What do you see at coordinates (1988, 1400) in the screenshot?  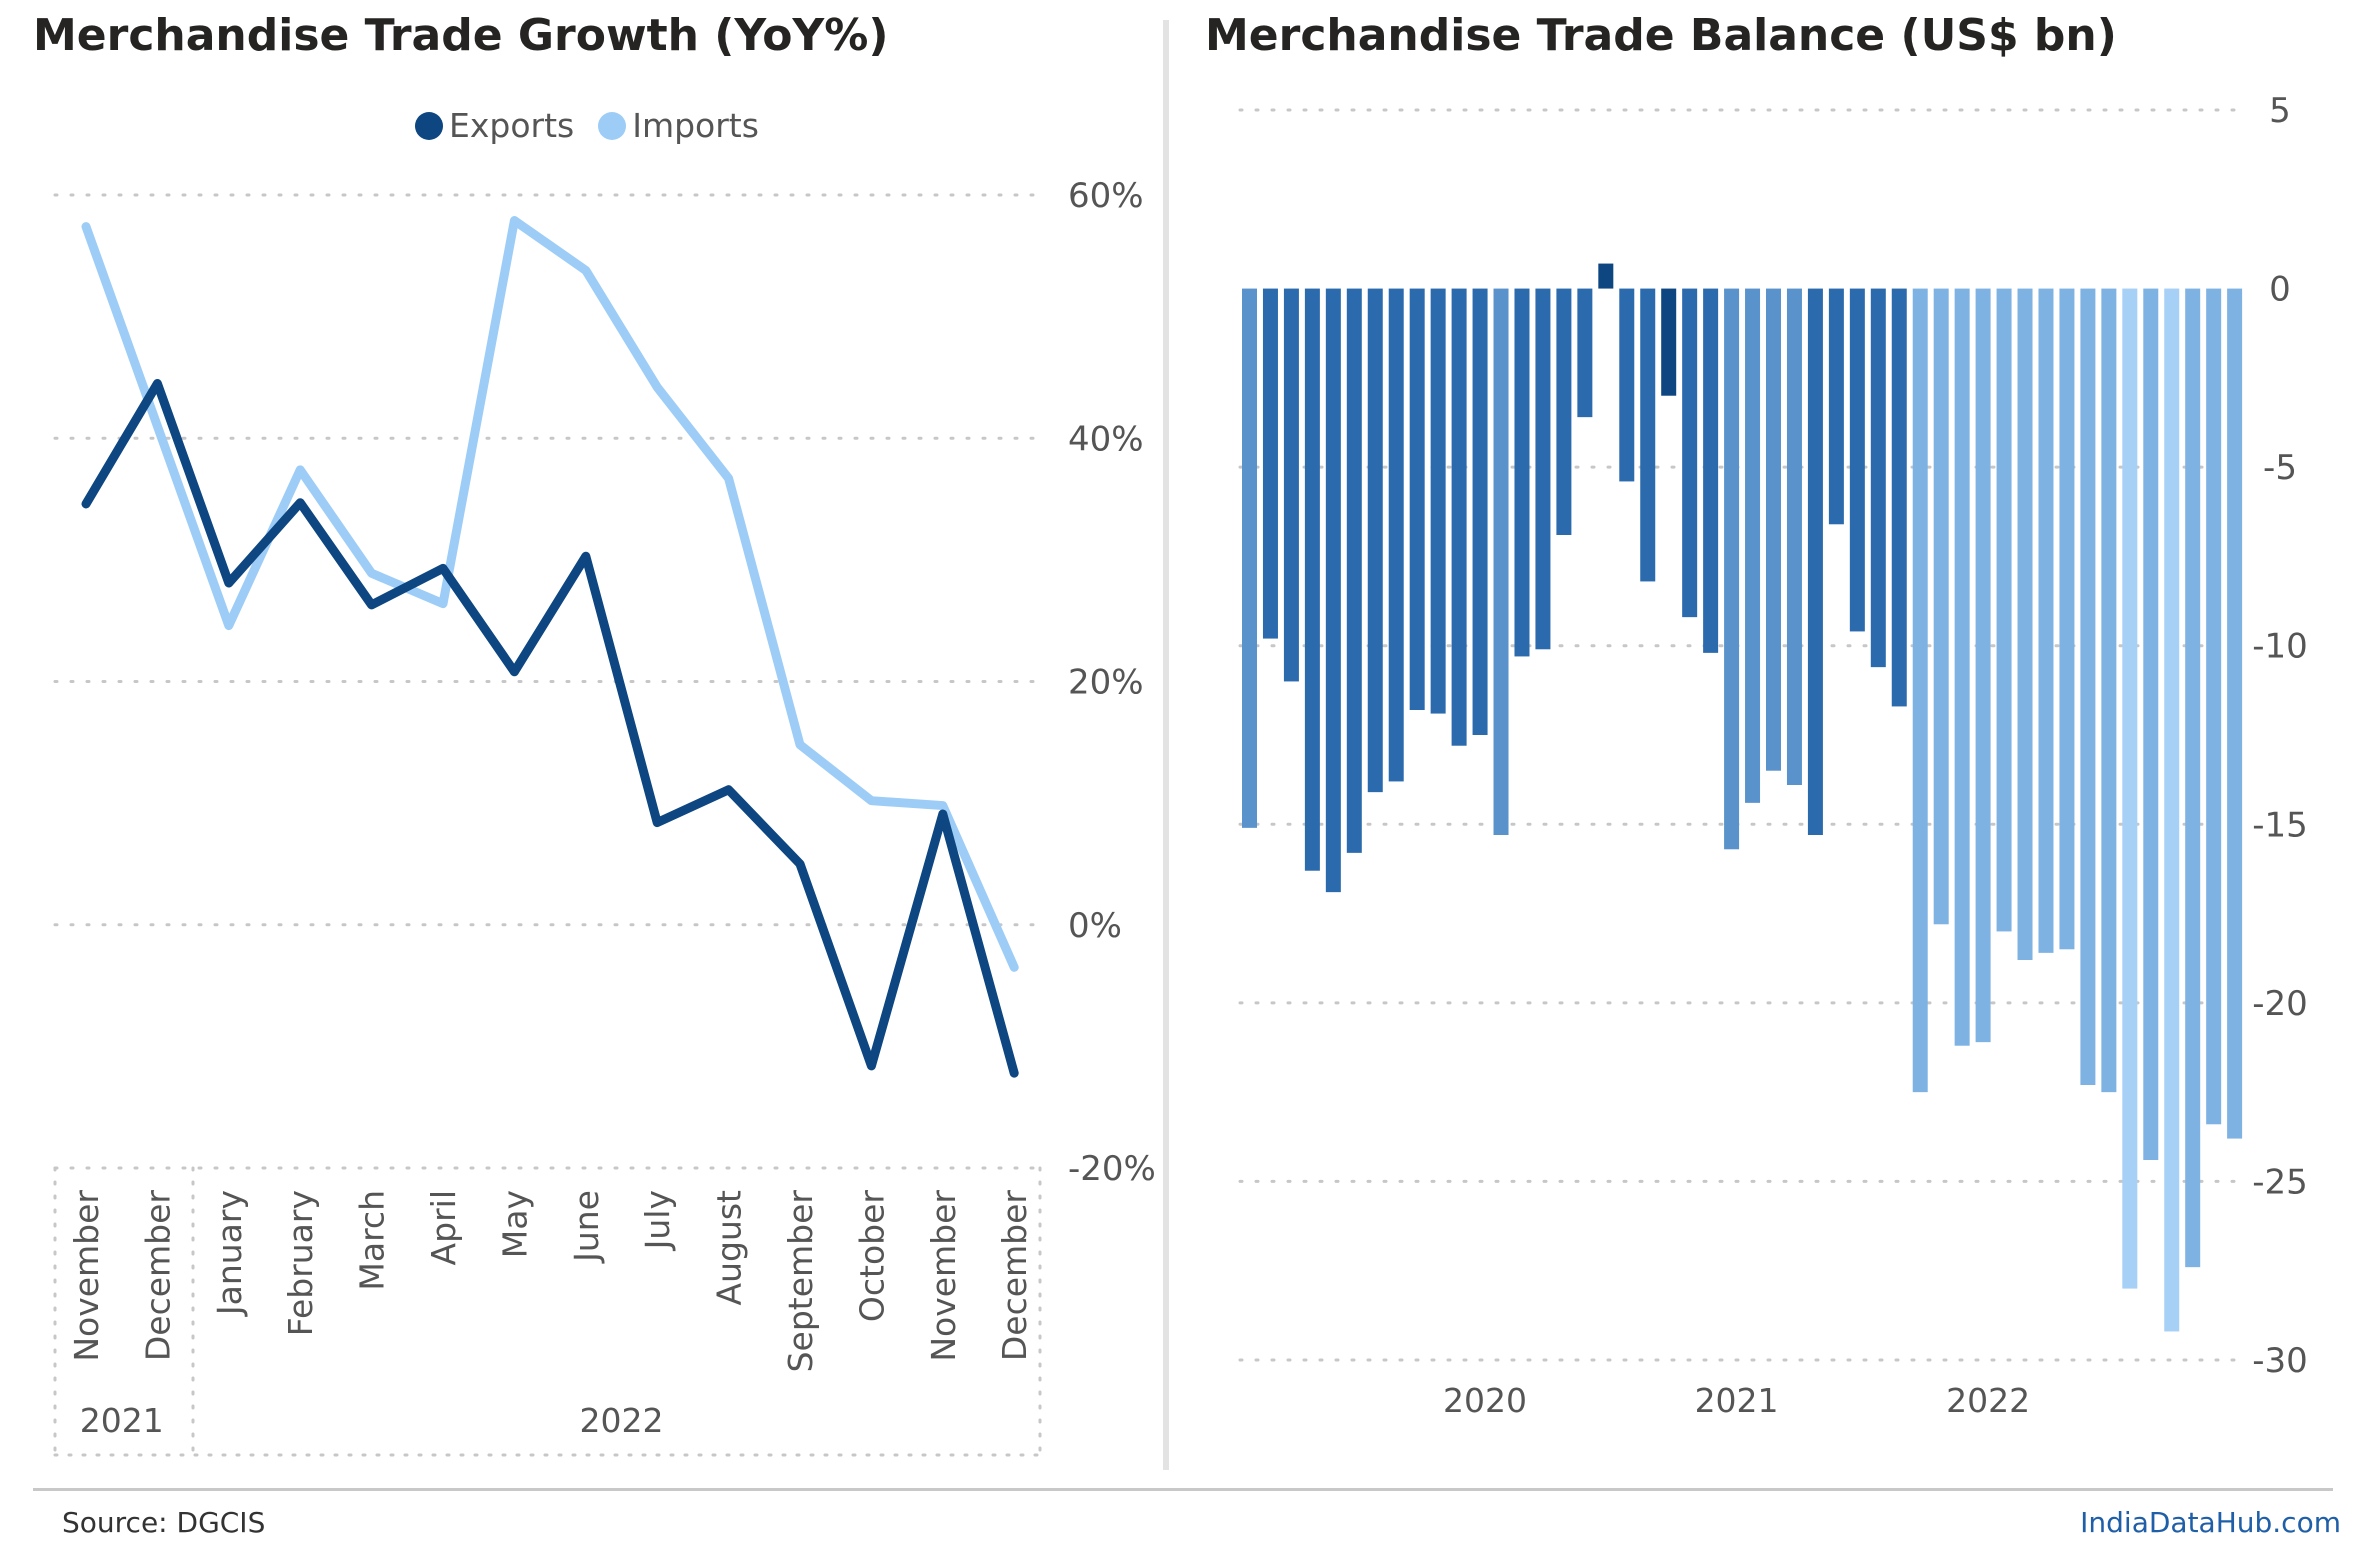 I see `x-tick-label: 2022` at bounding box center [1988, 1400].